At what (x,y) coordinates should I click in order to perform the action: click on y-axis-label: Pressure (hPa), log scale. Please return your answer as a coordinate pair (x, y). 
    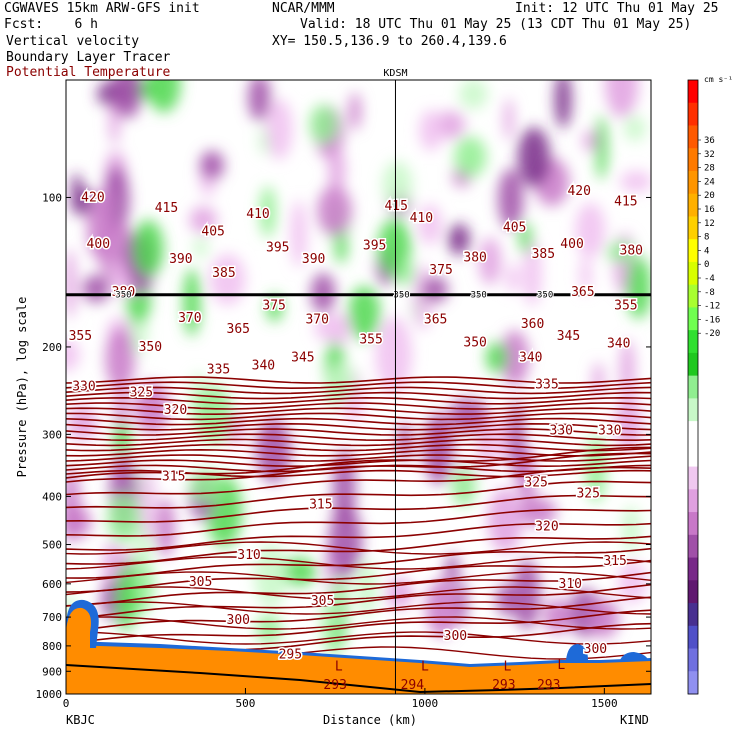
    Looking at the image, I should click on (22, 387).